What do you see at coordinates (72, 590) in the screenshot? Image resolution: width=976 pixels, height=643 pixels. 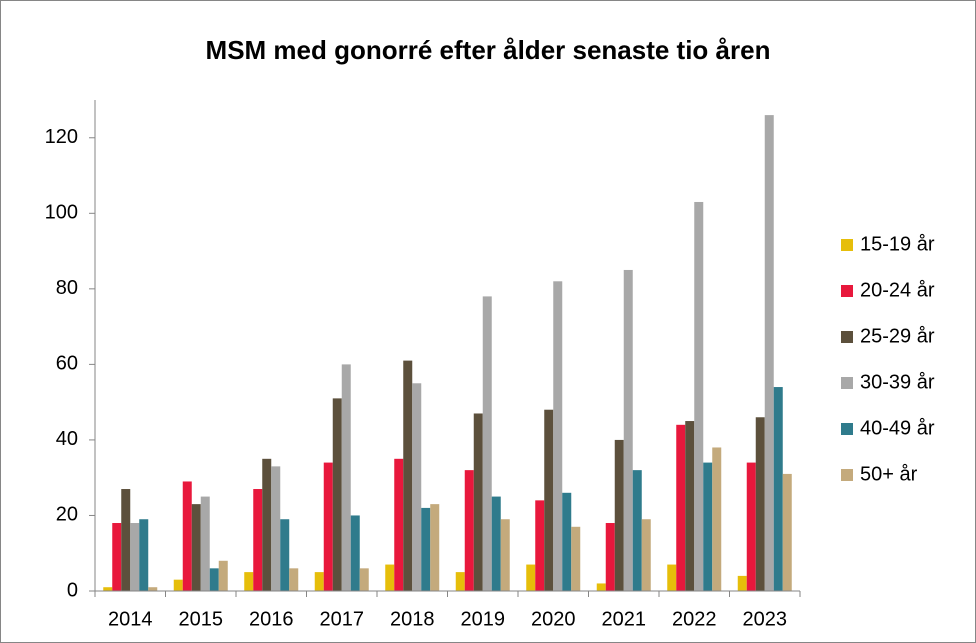 I see `y-tick-label: 0` at bounding box center [72, 590].